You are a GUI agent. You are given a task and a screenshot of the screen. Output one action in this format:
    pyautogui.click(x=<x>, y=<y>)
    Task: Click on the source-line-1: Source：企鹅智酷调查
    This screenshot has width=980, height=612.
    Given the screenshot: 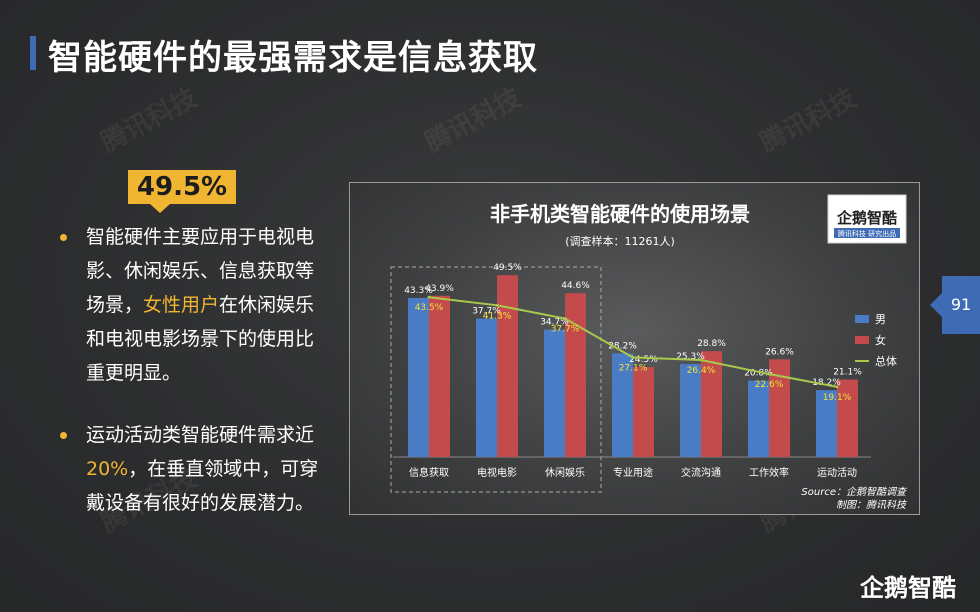 What is the action you would take?
    pyautogui.click(x=854, y=492)
    